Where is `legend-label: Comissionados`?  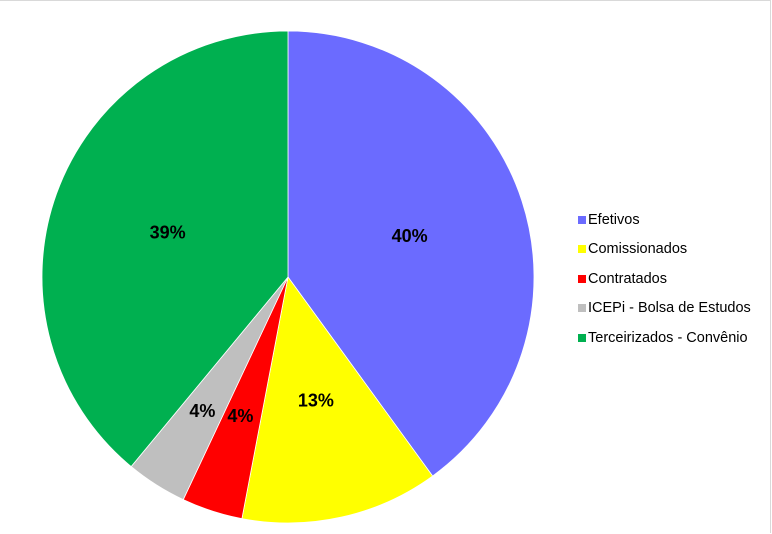 legend-label: Comissionados is located at coordinates (638, 249).